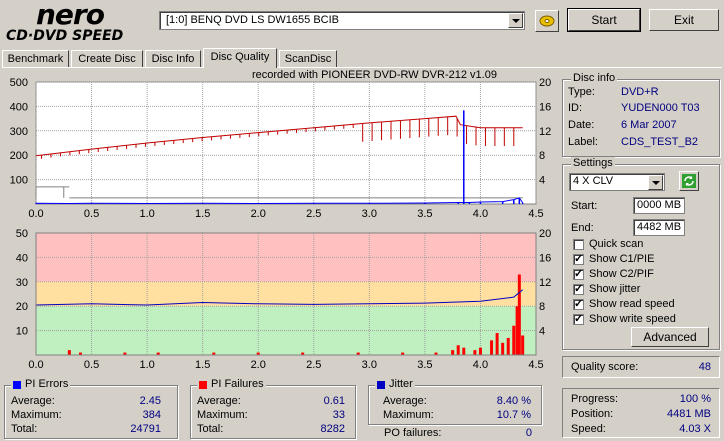 The width and height of the screenshot is (724, 441). I want to click on checkbox-show-jitter, so click(578, 288).